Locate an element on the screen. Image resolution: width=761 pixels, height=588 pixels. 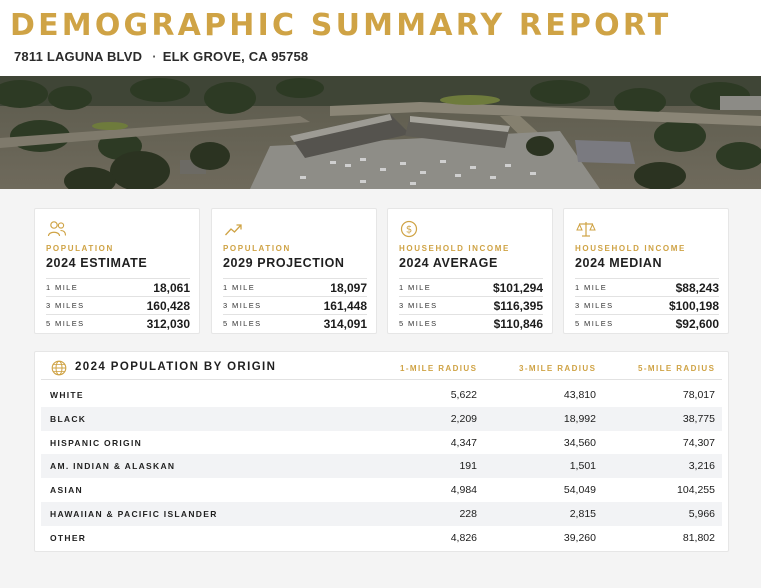
card-heading: 2024 AVERAGE is located at coordinates (448, 263).